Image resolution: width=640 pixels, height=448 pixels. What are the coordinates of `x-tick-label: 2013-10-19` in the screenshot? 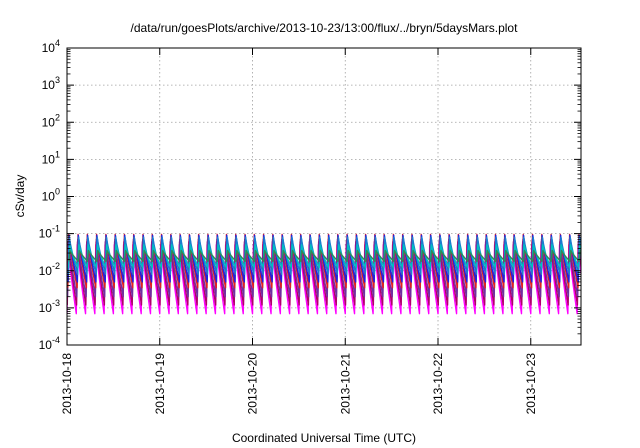 It's located at (160, 384).